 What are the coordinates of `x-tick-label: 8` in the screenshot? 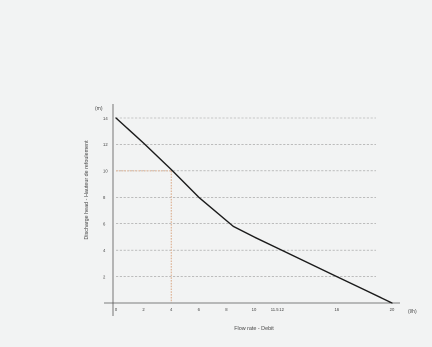 It's located at (226, 309).